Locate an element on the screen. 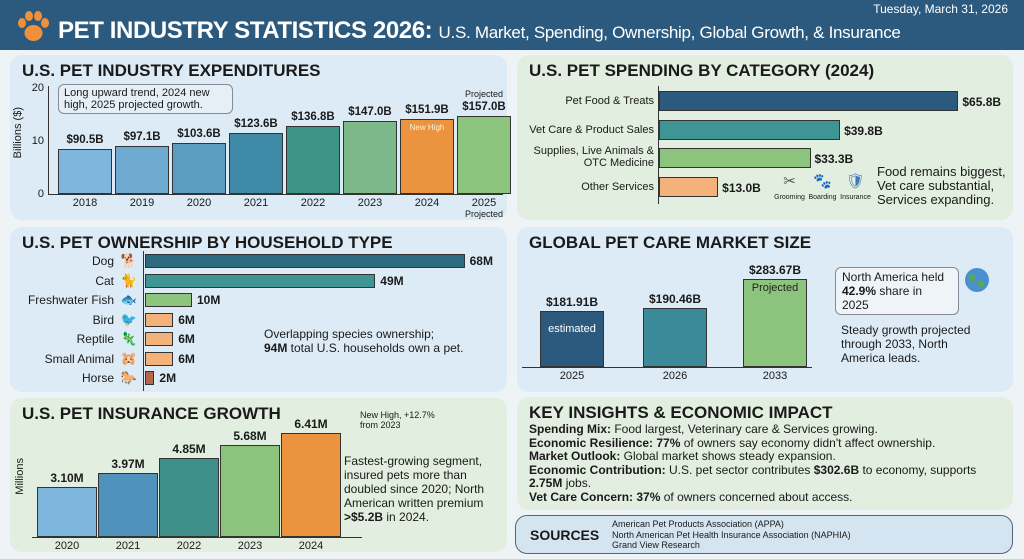 This screenshot has width=1024, height=559. data-label: 4.85M is located at coordinates (189, 449).